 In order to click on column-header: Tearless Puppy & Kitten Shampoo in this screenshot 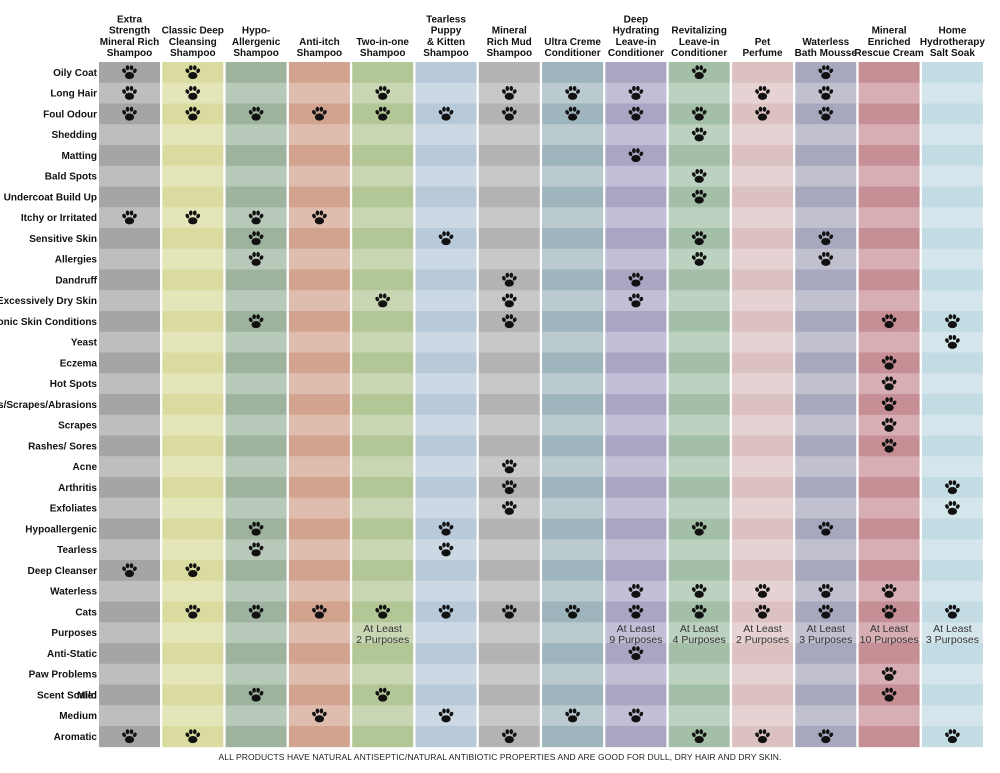, I will do `click(446, 36)`.